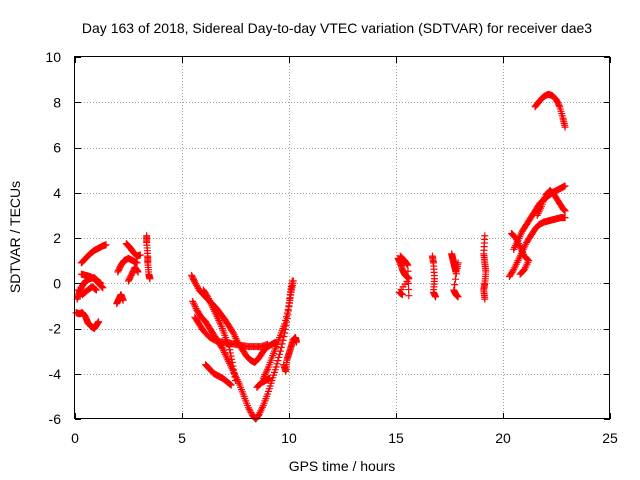 The image size is (640, 480). I want to click on series-arc-p, so click(278, 329).